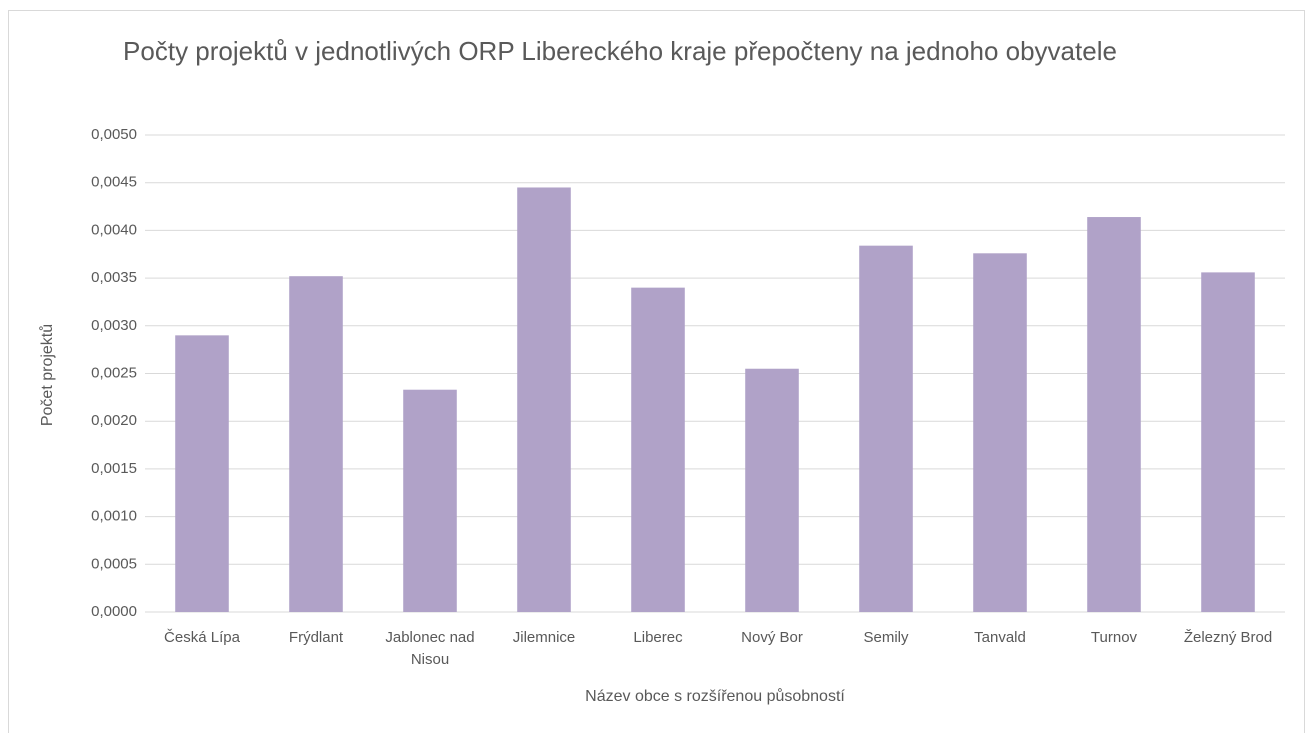 The height and width of the screenshot is (733, 1307). Describe the element at coordinates (114, 611) in the screenshot. I see `y-tick-label: 0,0000` at that location.